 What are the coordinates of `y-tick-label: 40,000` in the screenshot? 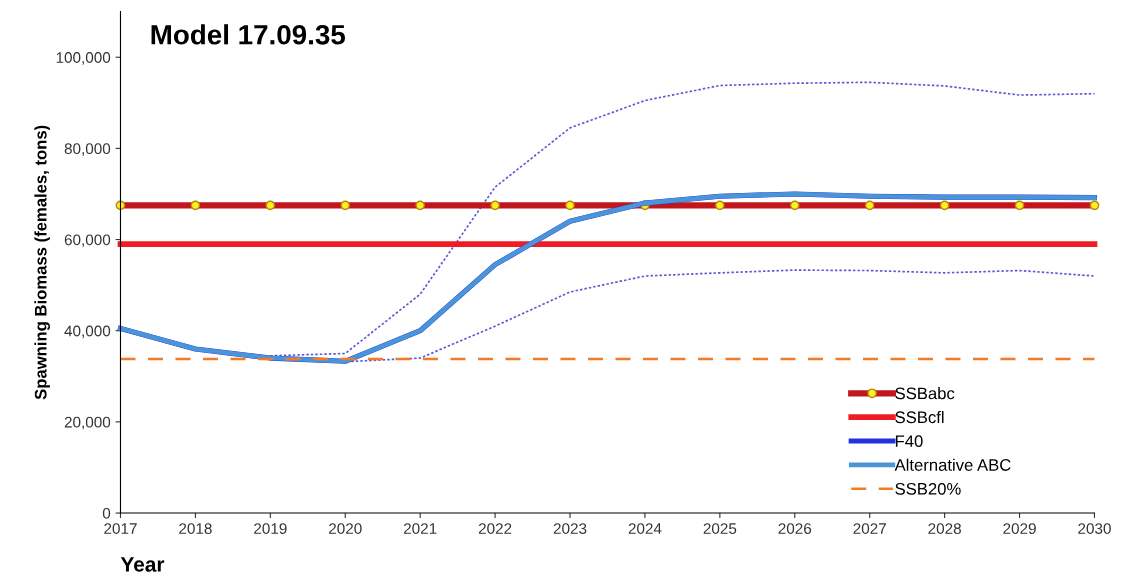 It's located at (87, 332).